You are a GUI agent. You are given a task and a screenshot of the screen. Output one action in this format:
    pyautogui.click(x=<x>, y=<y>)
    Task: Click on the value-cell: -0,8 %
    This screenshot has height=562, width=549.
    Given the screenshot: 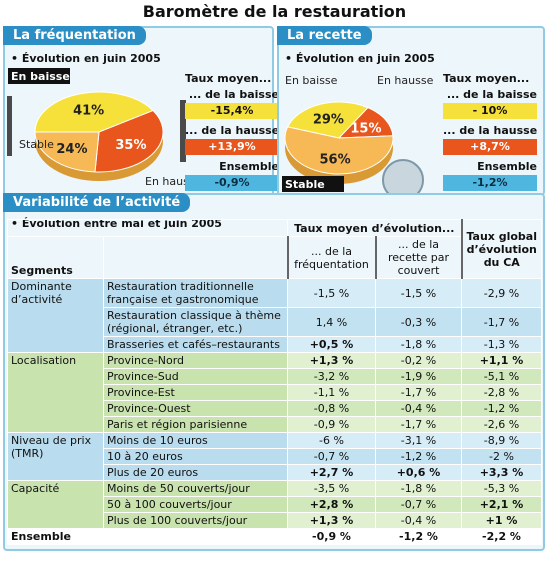 What is the action you would take?
    pyautogui.click(x=331, y=408)
    